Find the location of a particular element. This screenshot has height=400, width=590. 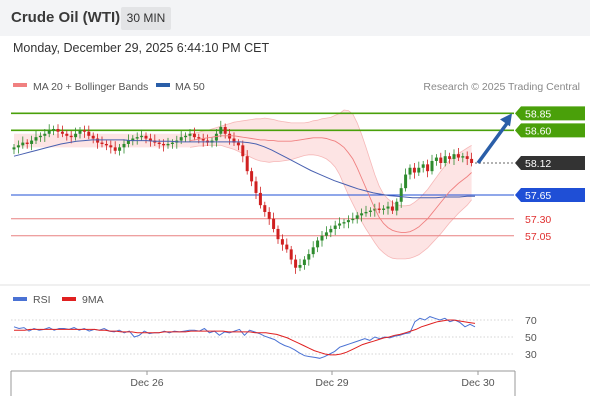

rsi-ma-line is located at coordinates (245, 337).